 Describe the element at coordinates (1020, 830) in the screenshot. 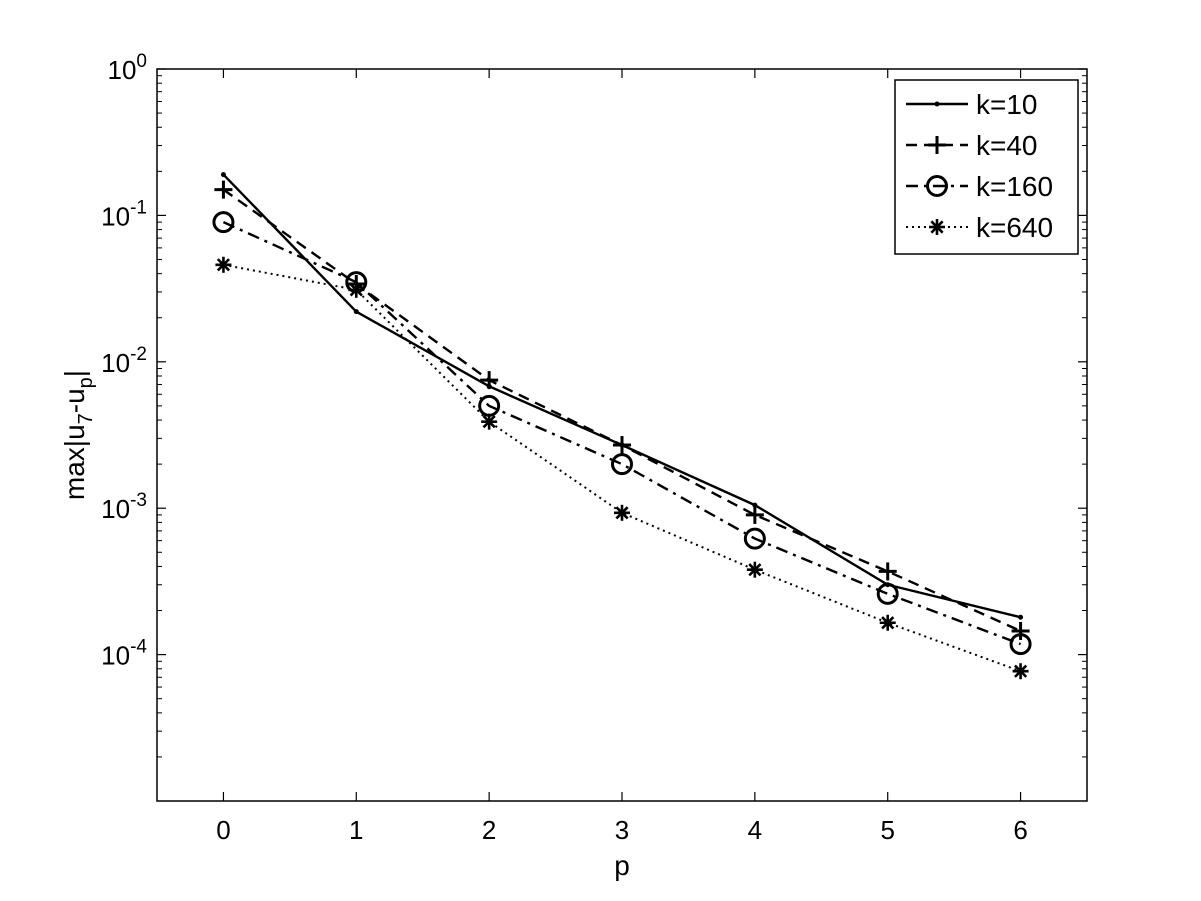

I see `x-tick-label: 6` at that location.